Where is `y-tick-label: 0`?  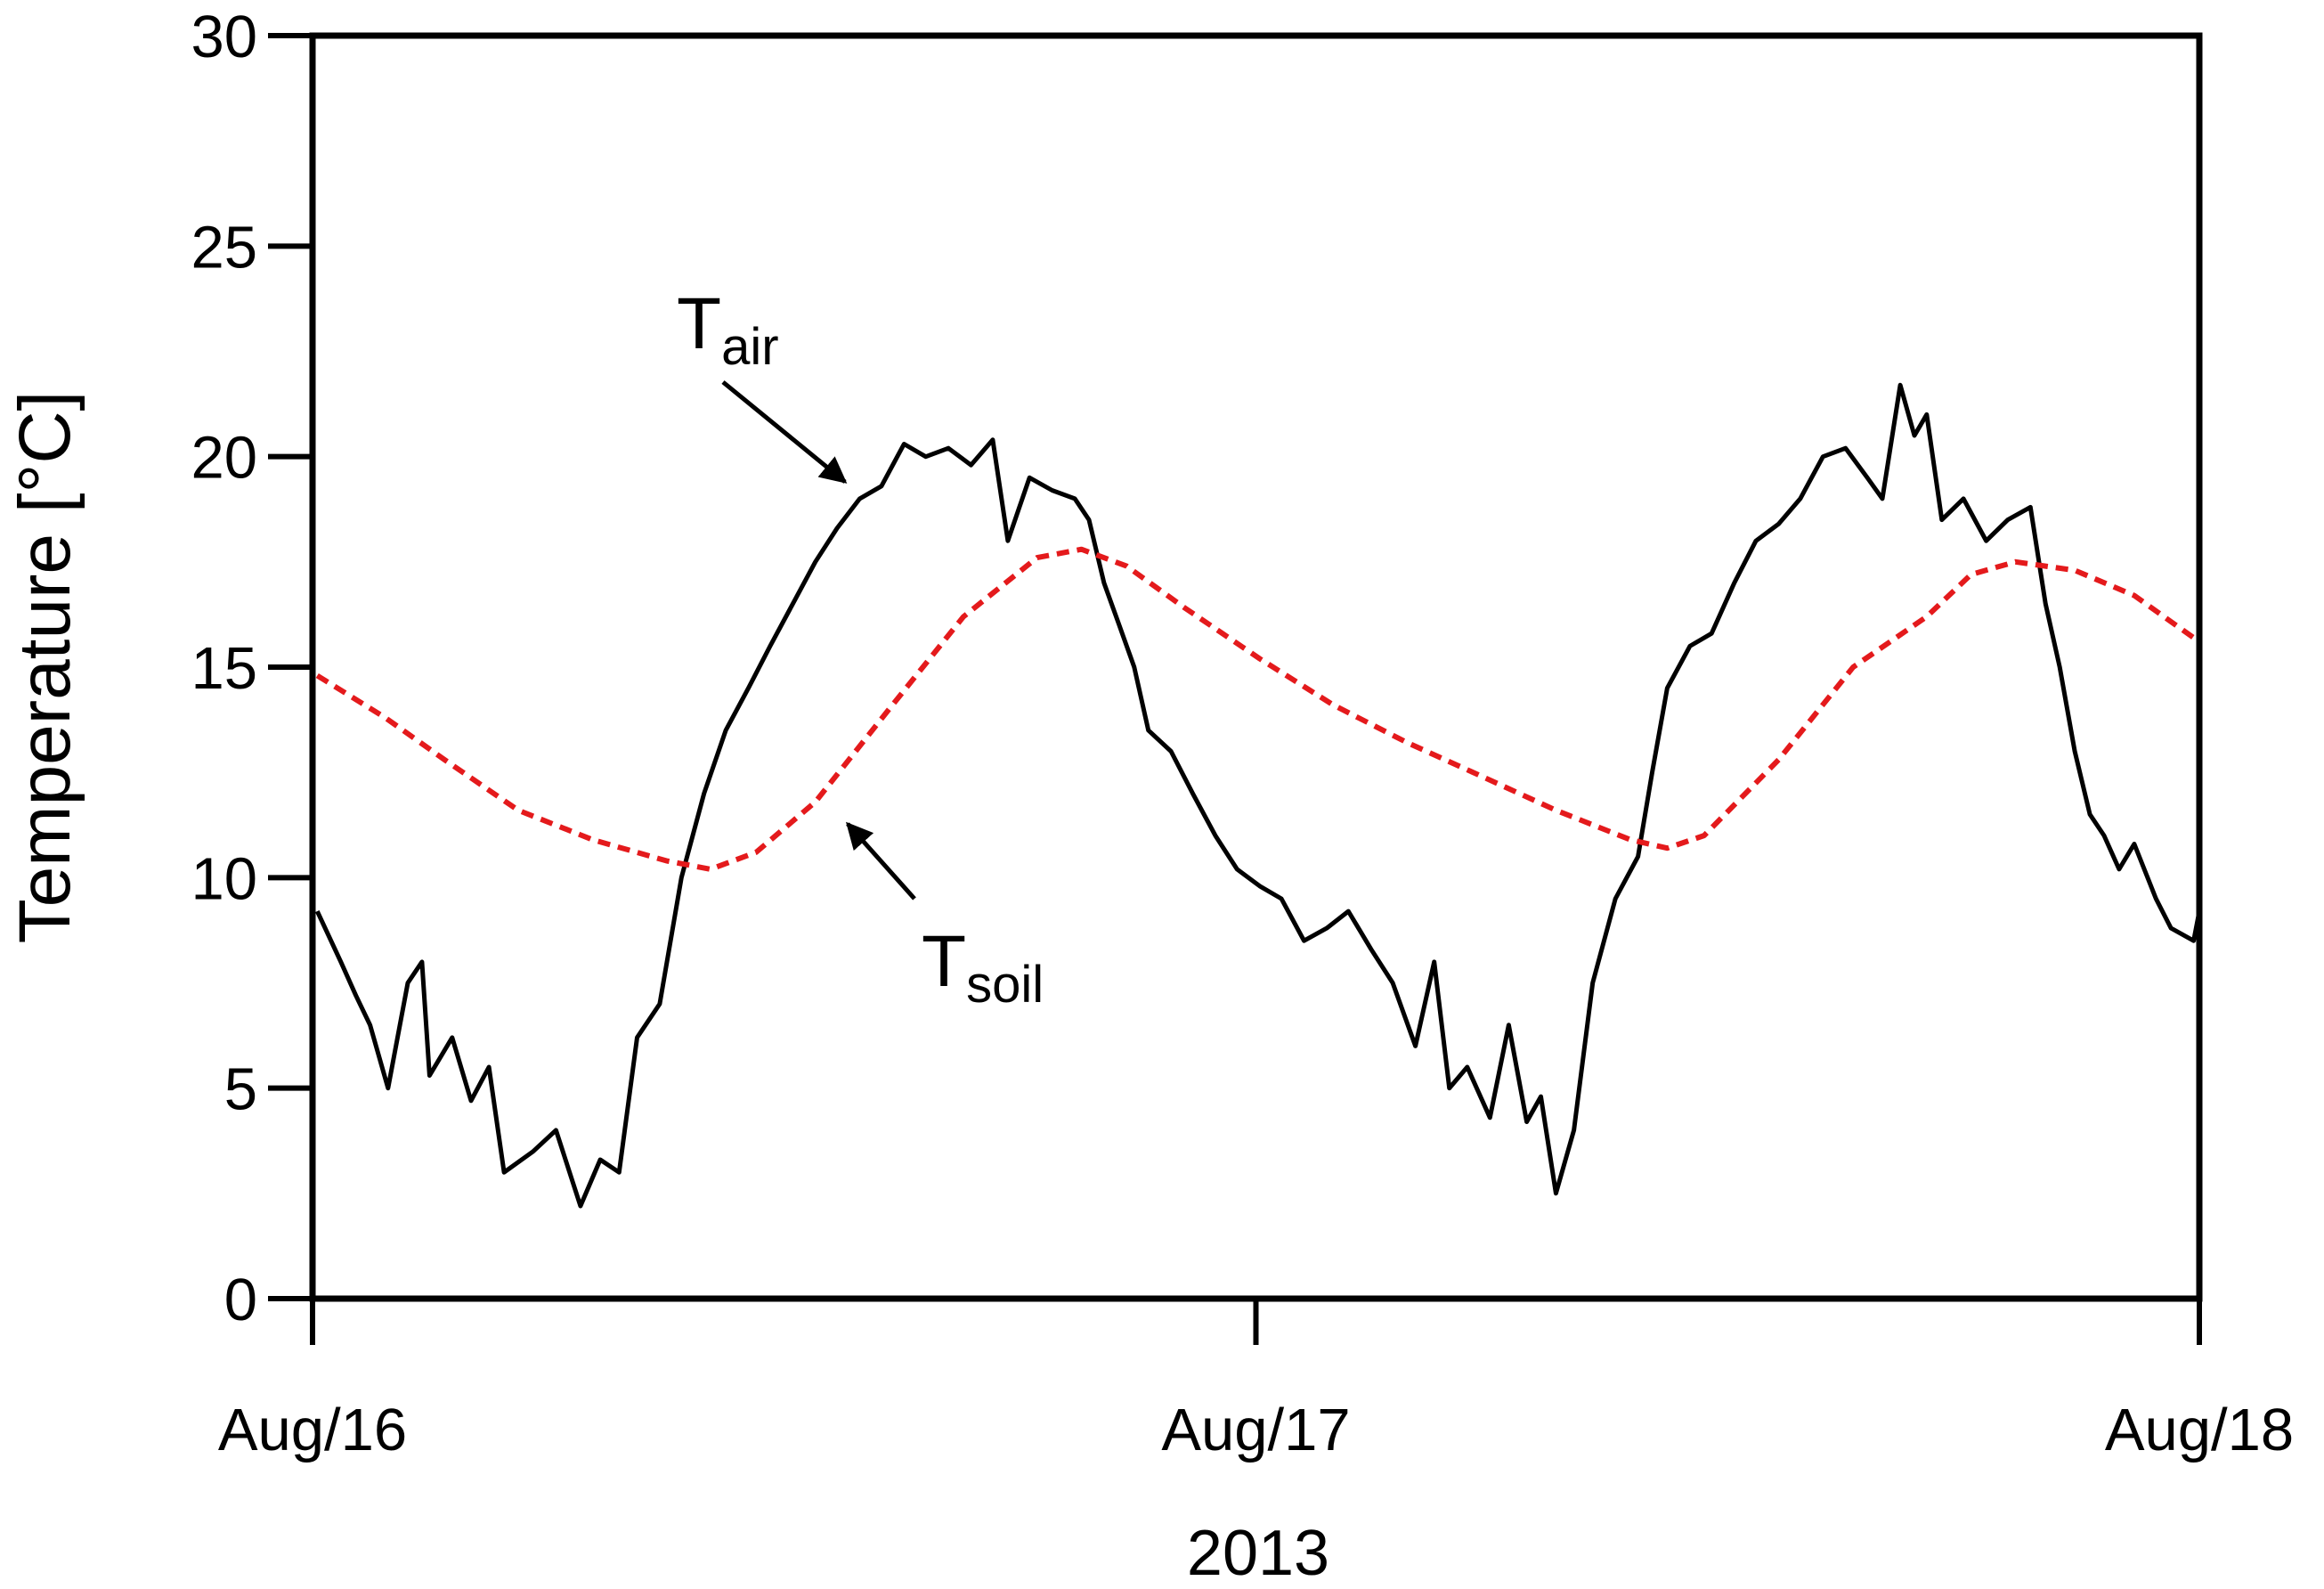 y-tick-label: 0 is located at coordinates (241, 1300).